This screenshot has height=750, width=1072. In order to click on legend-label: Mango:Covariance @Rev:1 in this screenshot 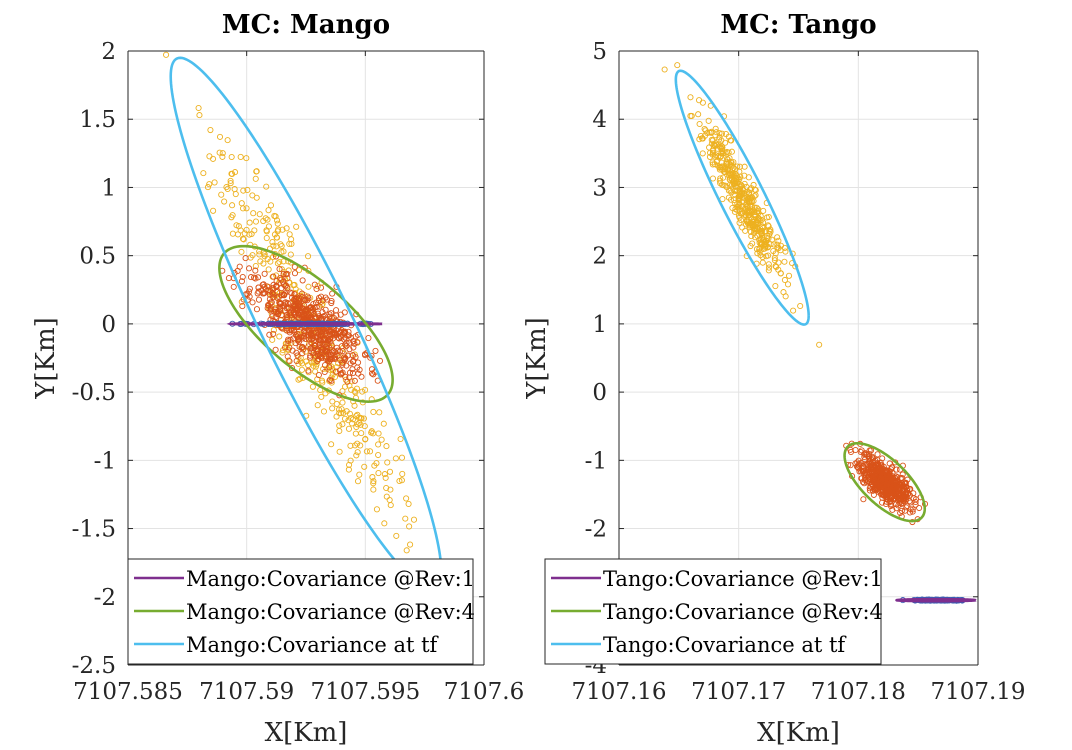, I will do `click(330, 579)`.